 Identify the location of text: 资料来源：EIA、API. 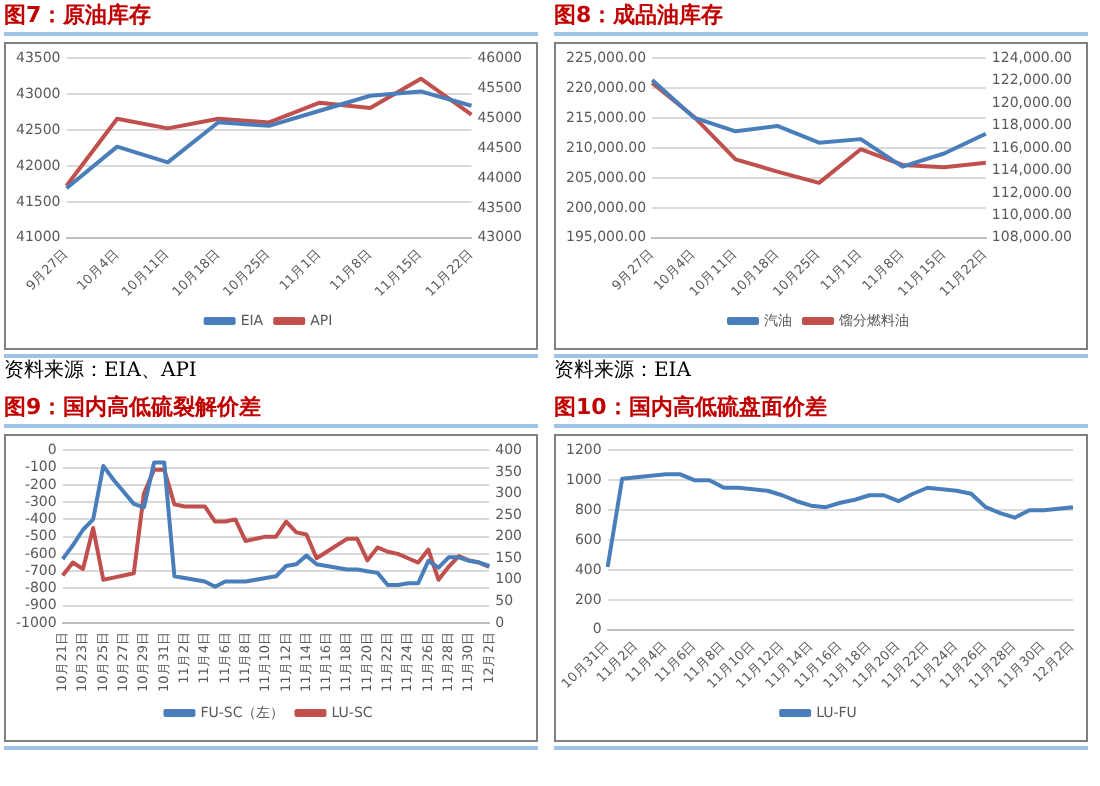
(100, 371).